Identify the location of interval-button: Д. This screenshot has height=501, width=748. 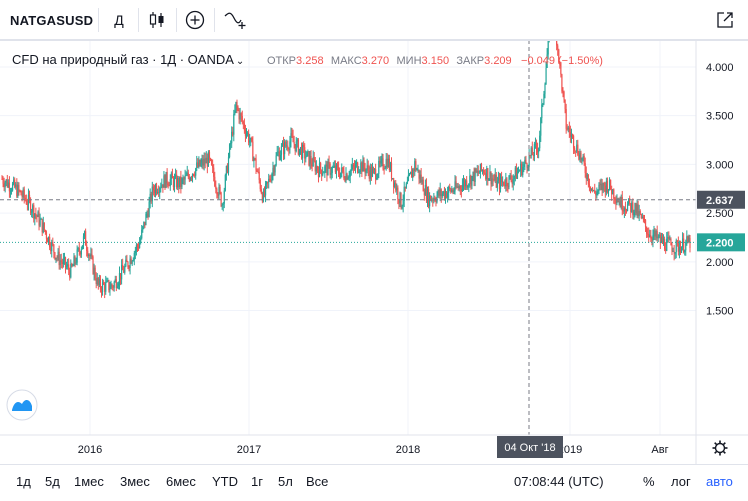
(119, 20).